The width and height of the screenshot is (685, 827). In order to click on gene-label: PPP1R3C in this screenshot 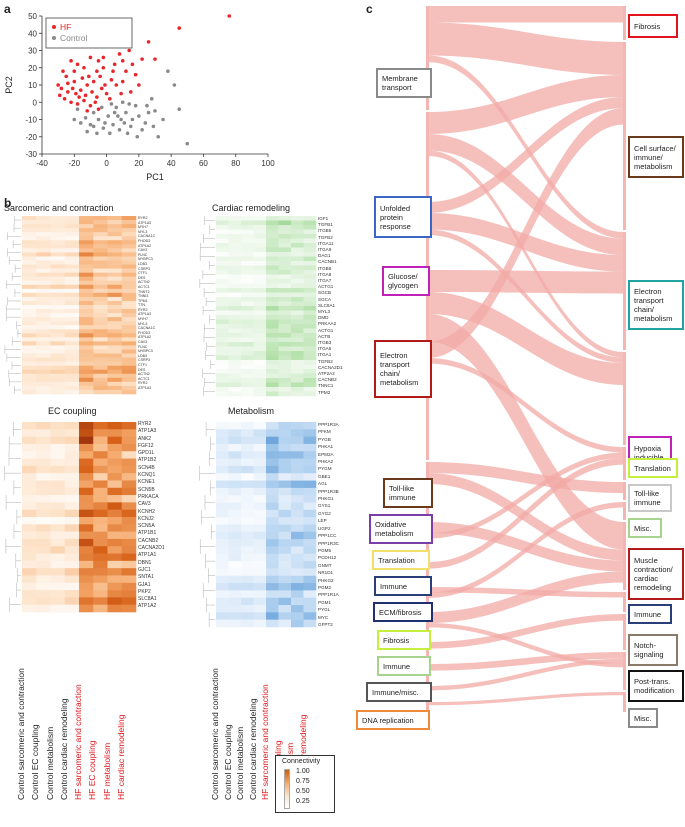, I will do `click(328, 543)`.